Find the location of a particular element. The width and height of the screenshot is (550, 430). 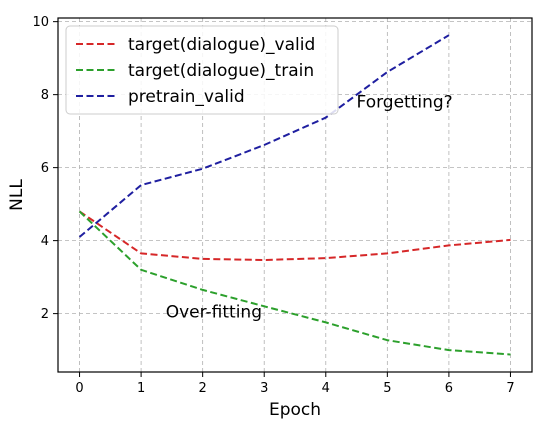

x-tick-label: 4 is located at coordinates (326, 388).